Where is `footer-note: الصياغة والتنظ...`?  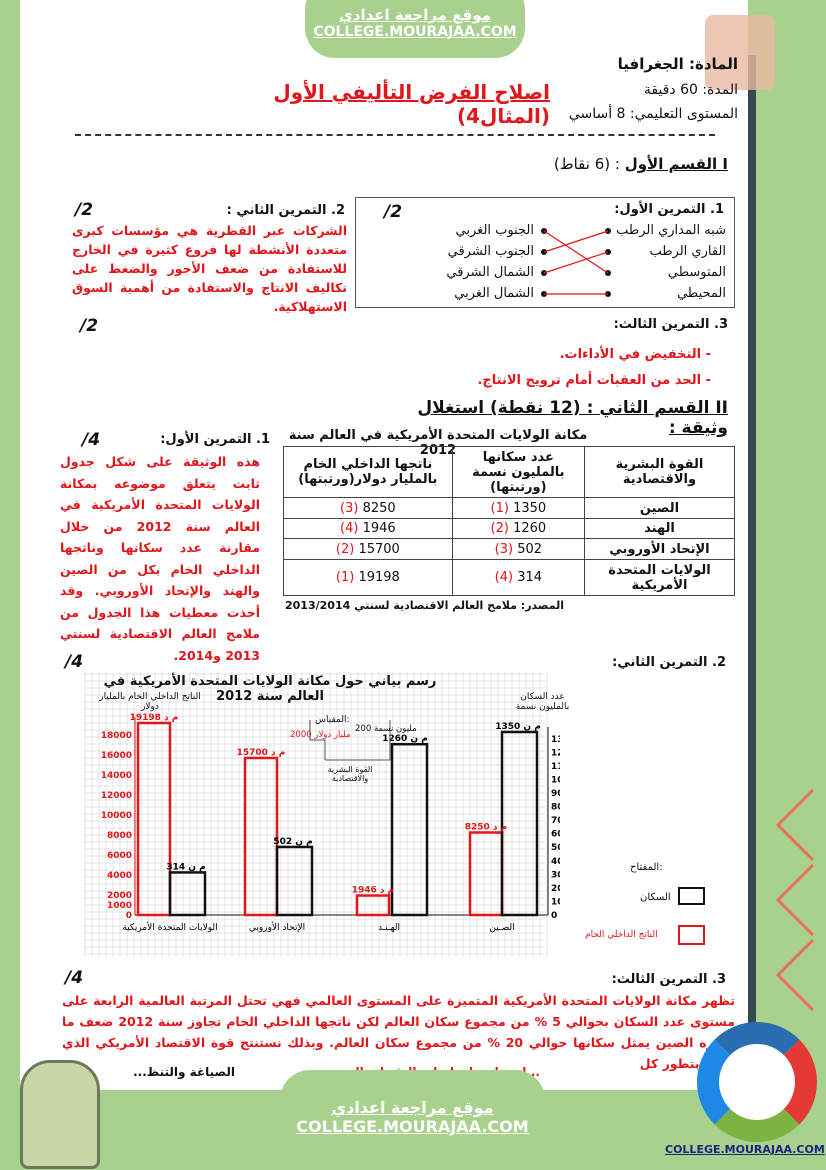 footer-note: الصياغة والتنظ... is located at coordinates (184, 1072).